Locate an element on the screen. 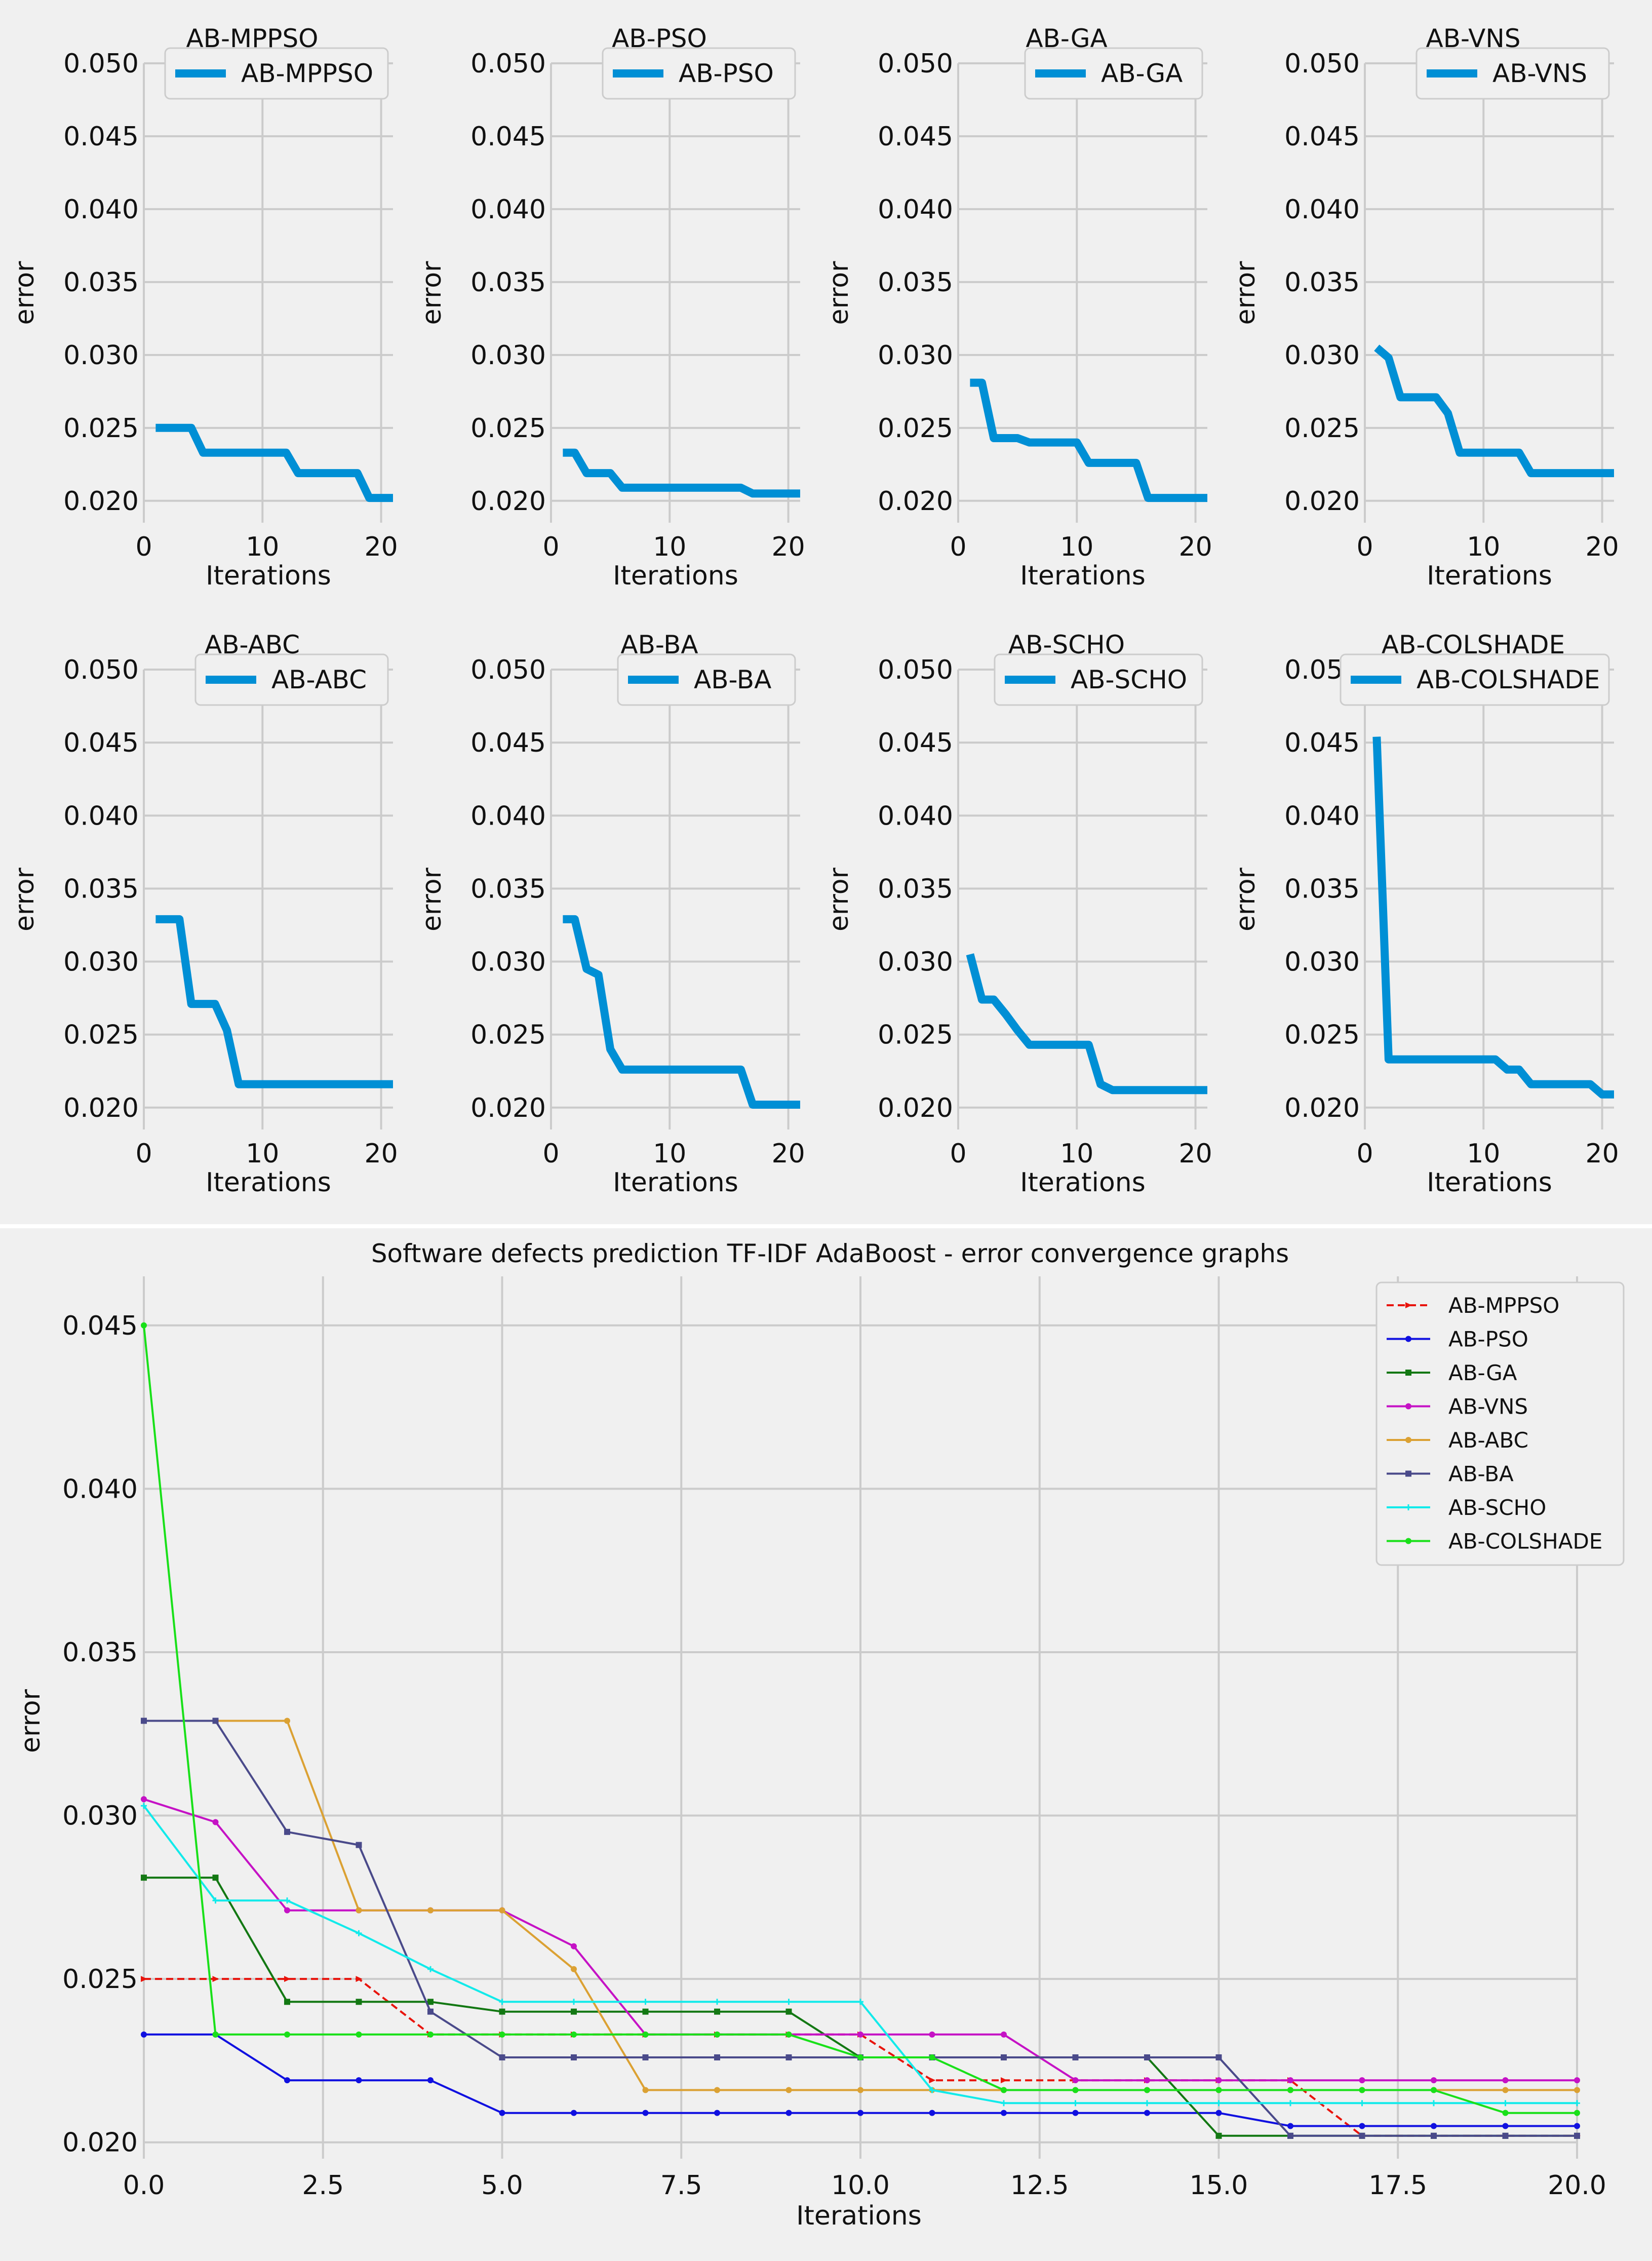  series-line-ab-ba is located at coordinates (681, 1012).